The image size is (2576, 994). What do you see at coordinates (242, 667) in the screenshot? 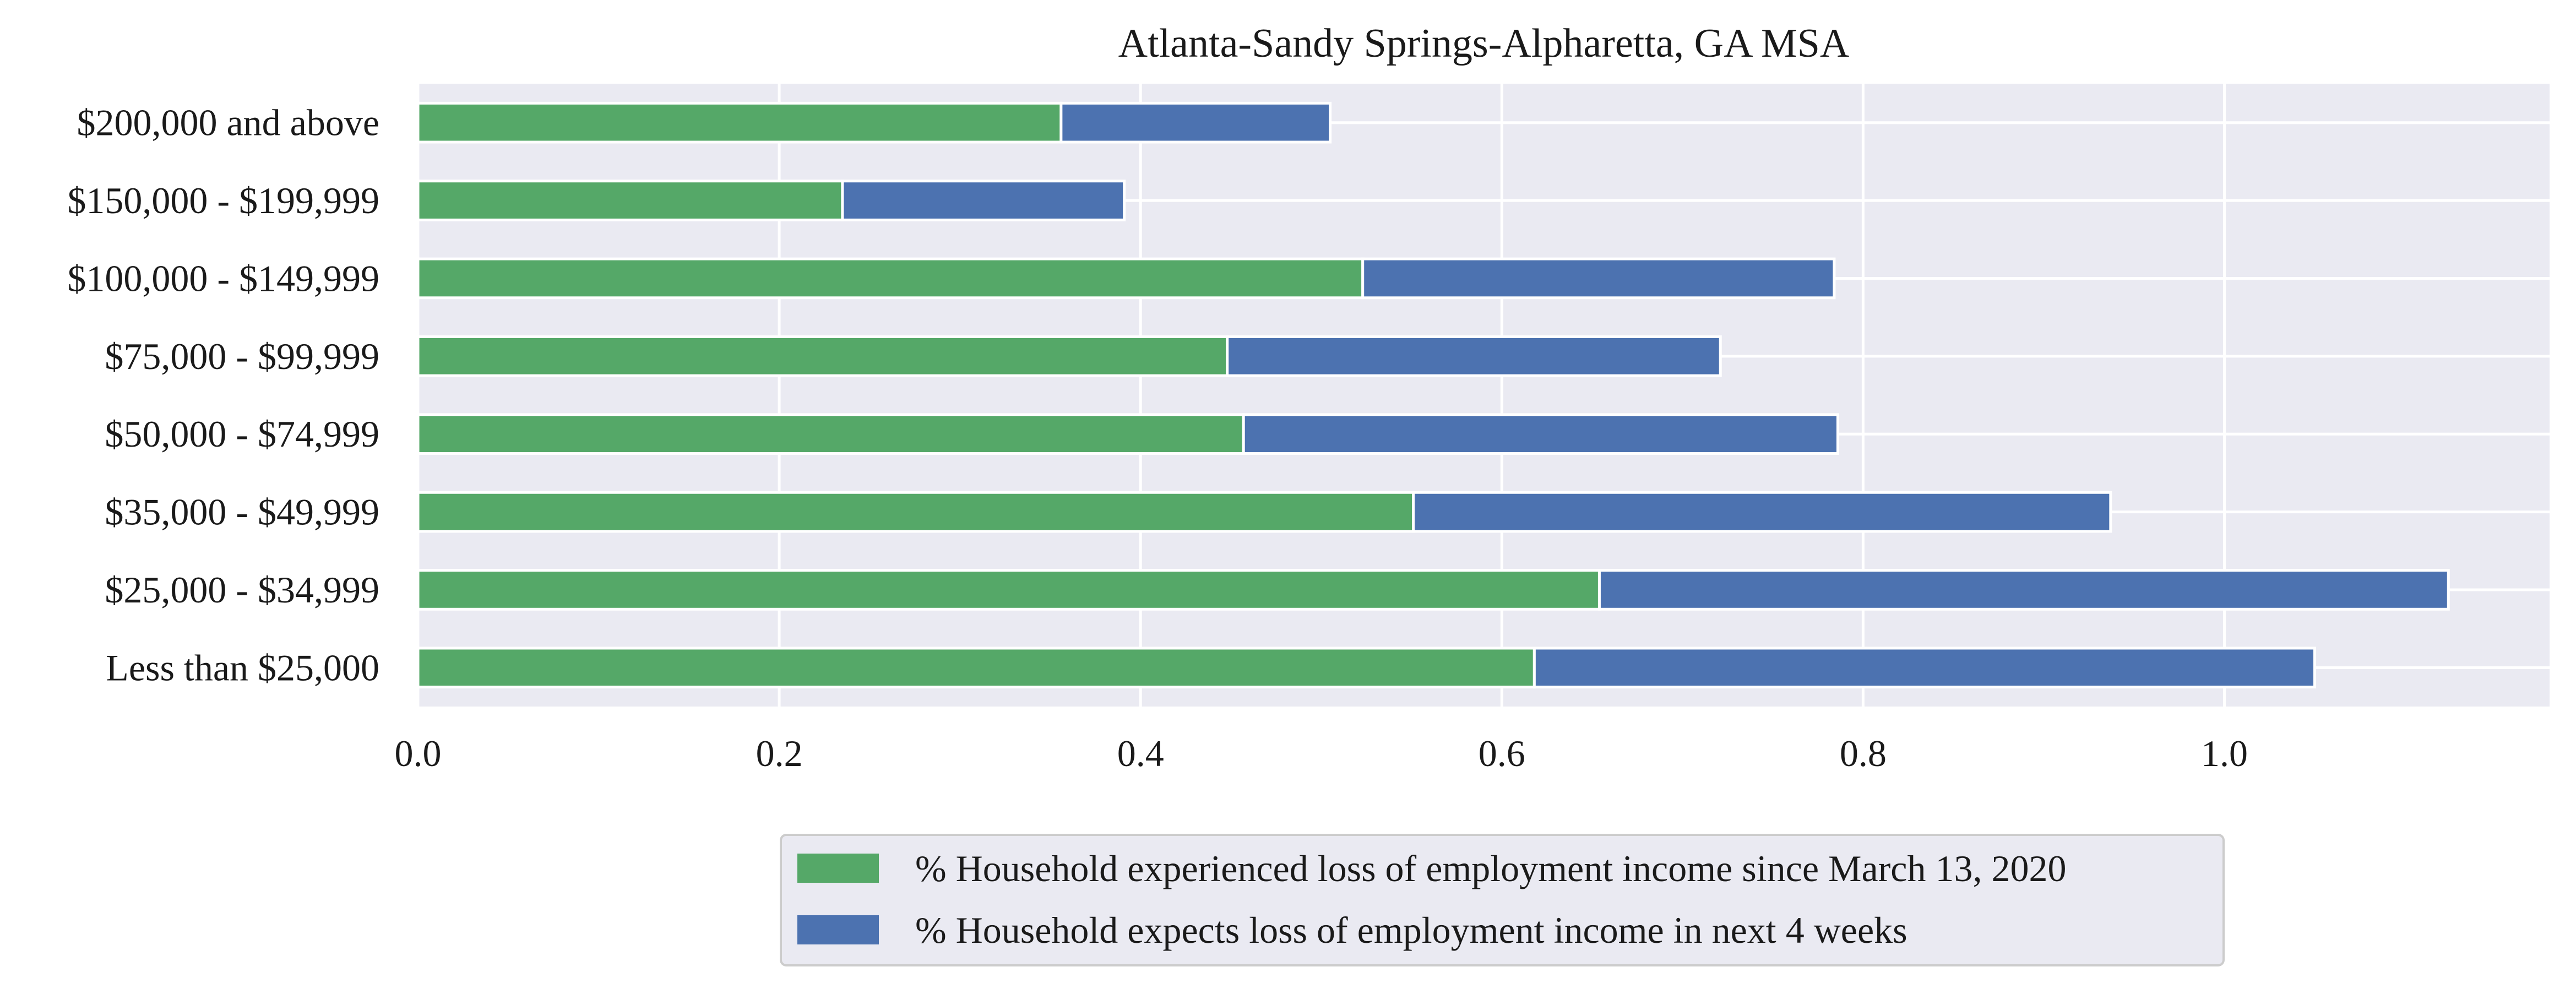
I see `y-tick-label: Less than $25,000` at bounding box center [242, 667].